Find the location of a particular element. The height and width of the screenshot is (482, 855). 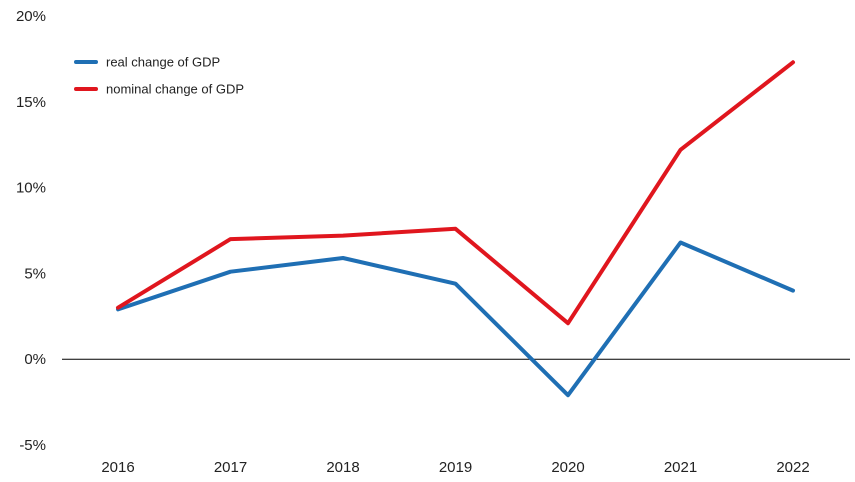

y-tick-label: 5% is located at coordinates (35, 273).